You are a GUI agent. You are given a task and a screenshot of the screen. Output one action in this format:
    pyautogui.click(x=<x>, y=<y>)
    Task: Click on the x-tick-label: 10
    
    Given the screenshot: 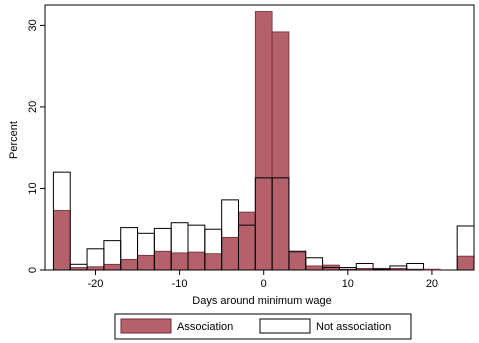 What is the action you would take?
    pyautogui.click(x=348, y=284)
    